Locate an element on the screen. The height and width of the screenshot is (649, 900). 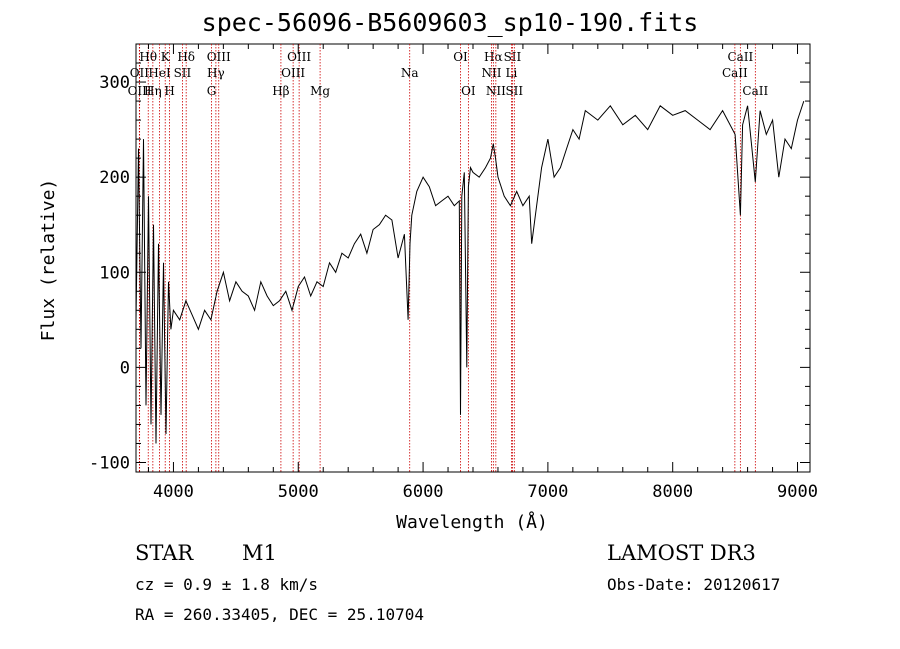
spectral-line-label: Hβ is located at coordinates (280, 91).